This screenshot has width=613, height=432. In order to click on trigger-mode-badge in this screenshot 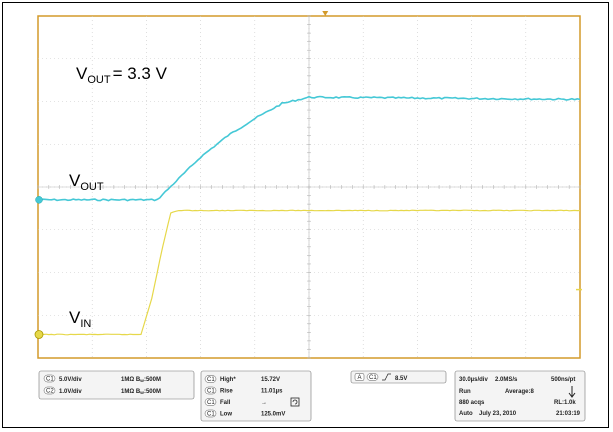, I will do `click(359, 377)`.